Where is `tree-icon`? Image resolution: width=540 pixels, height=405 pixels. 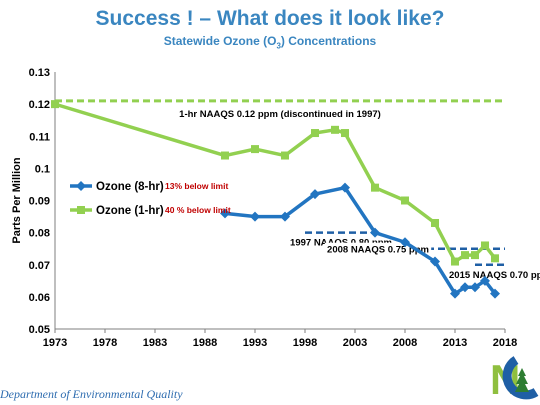 tree-icon is located at coordinates (522, 380).